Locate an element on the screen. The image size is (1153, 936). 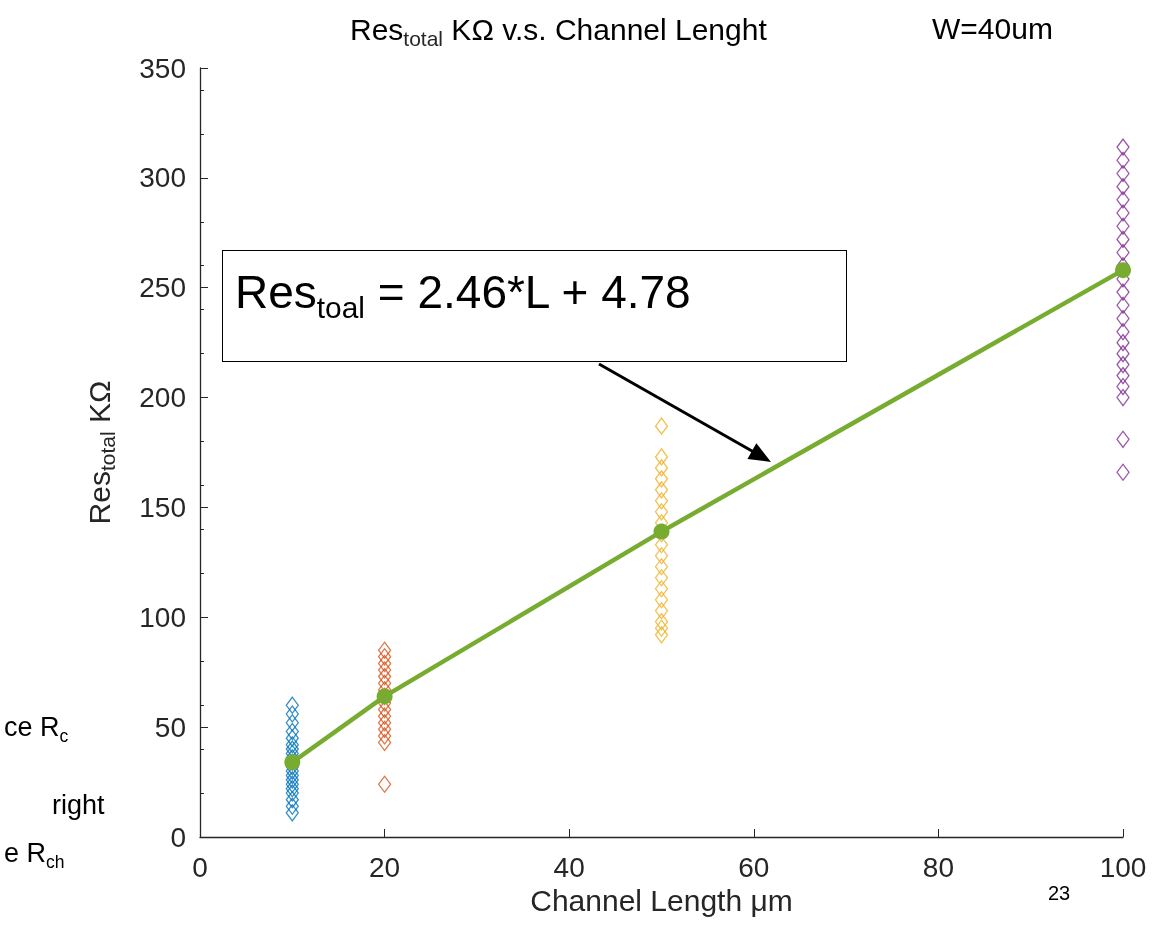
annotation: Res$_{toal}$ = 2.46*L + 4.78 is located at coordinates (463, 295).